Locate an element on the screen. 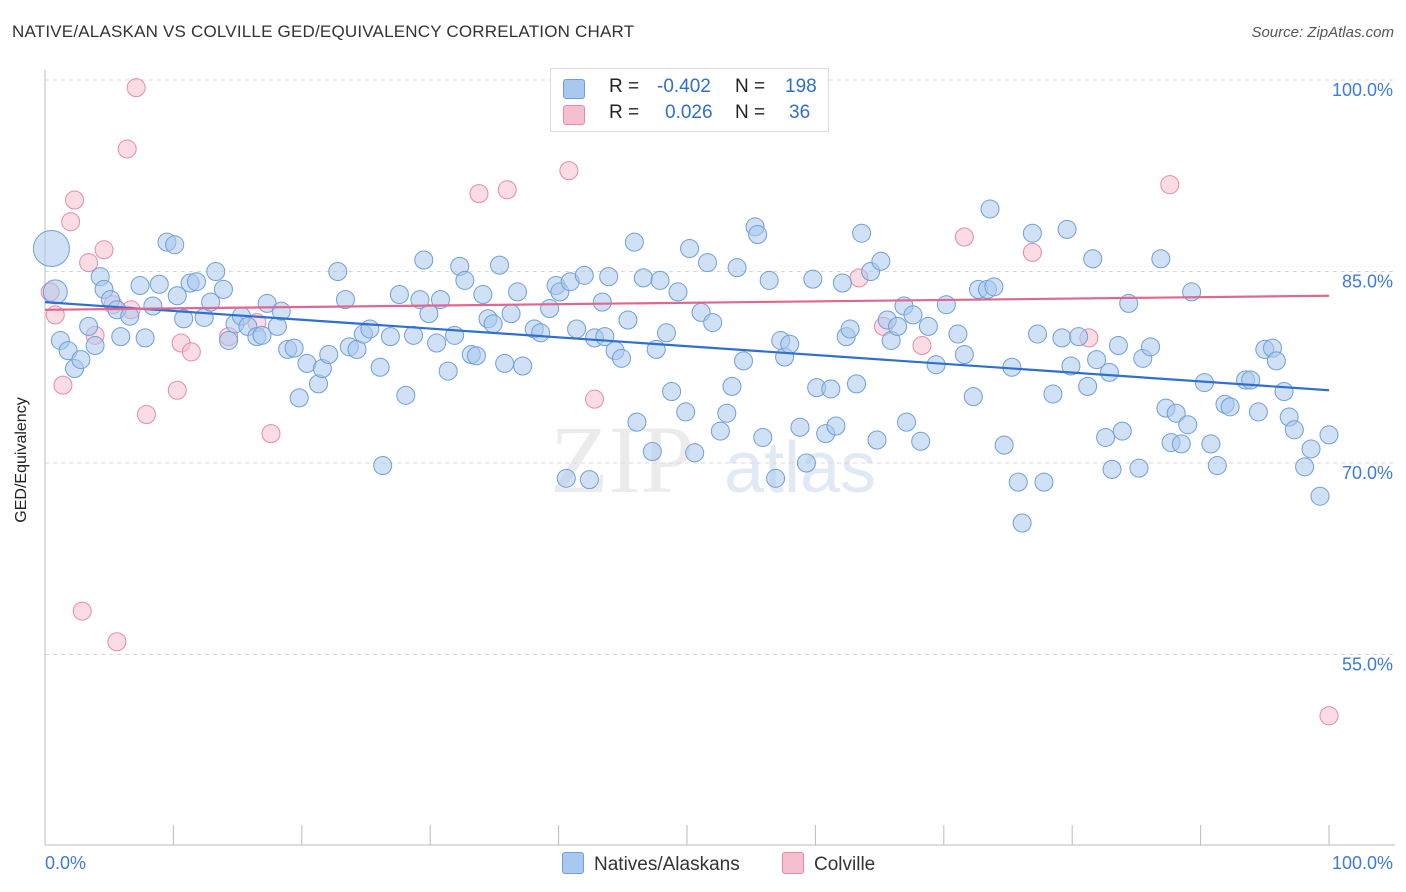 Image resolution: width=1406 pixels, height=892 pixels. trend-lines is located at coordinates (687, 343).